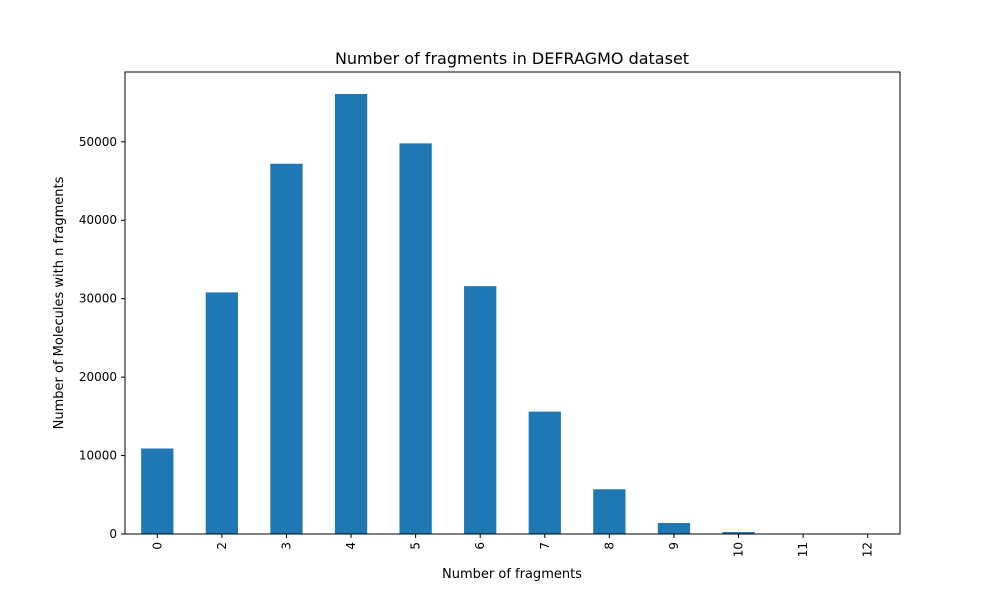 The image size is (1000, 604). What do you see at coordinates (512, 574) in the screenshot?
I see `x-axis-label: Number of fragments` at bounding box center [512, 574].